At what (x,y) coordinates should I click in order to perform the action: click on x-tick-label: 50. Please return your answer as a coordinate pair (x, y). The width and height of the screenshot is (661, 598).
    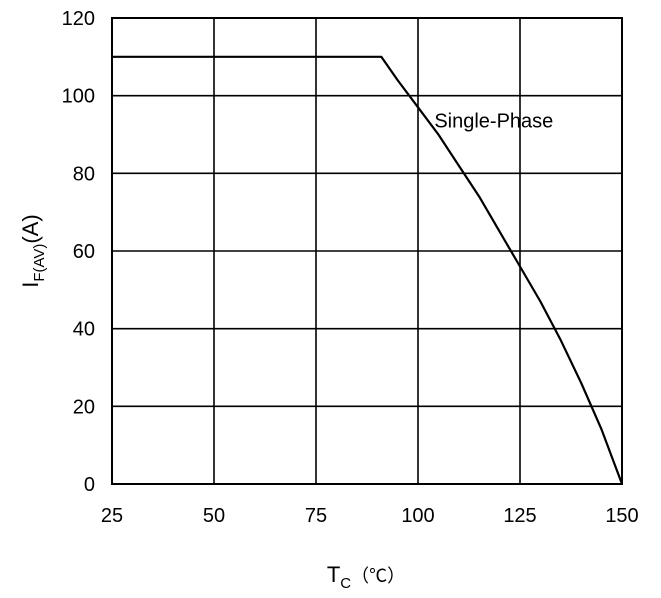
    Looking at the image, I should click on (214, 516).